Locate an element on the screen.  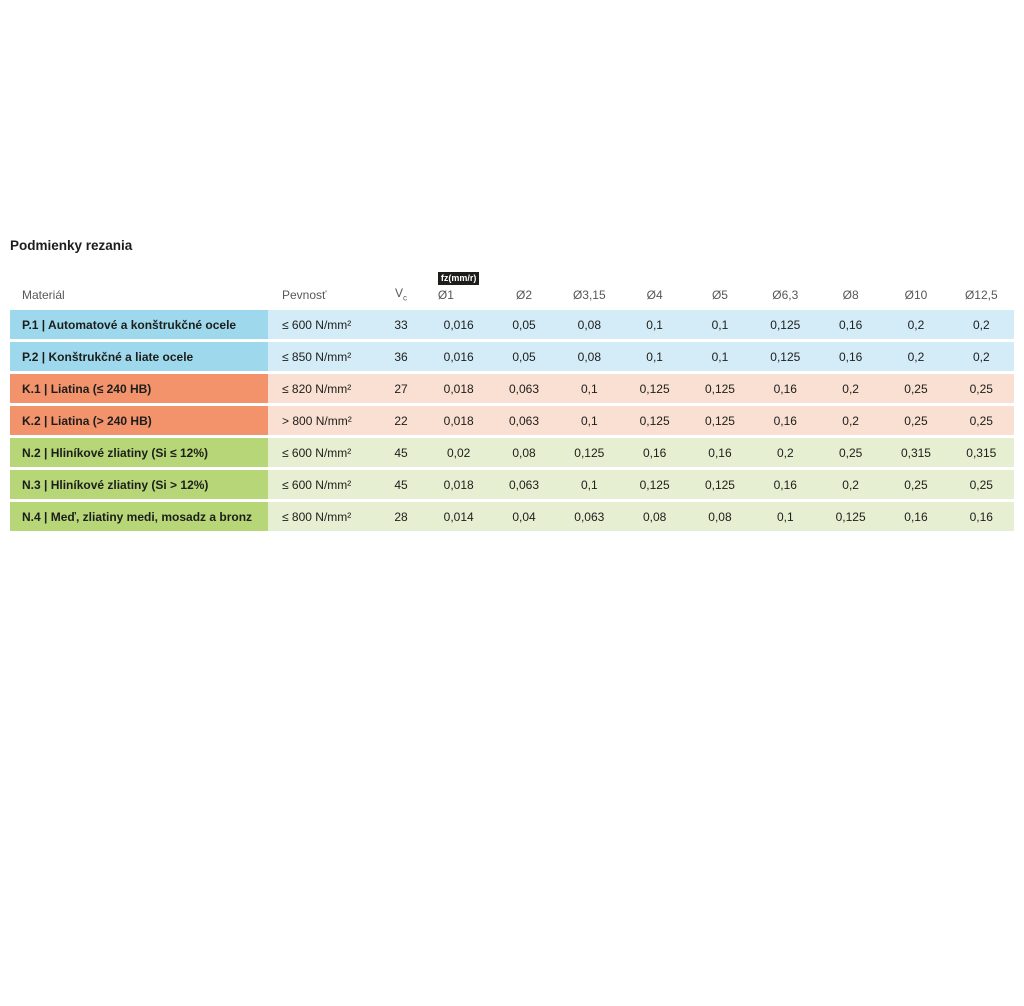
column-header-diameter: Ø6,3 is located at coordinates (785, 284).